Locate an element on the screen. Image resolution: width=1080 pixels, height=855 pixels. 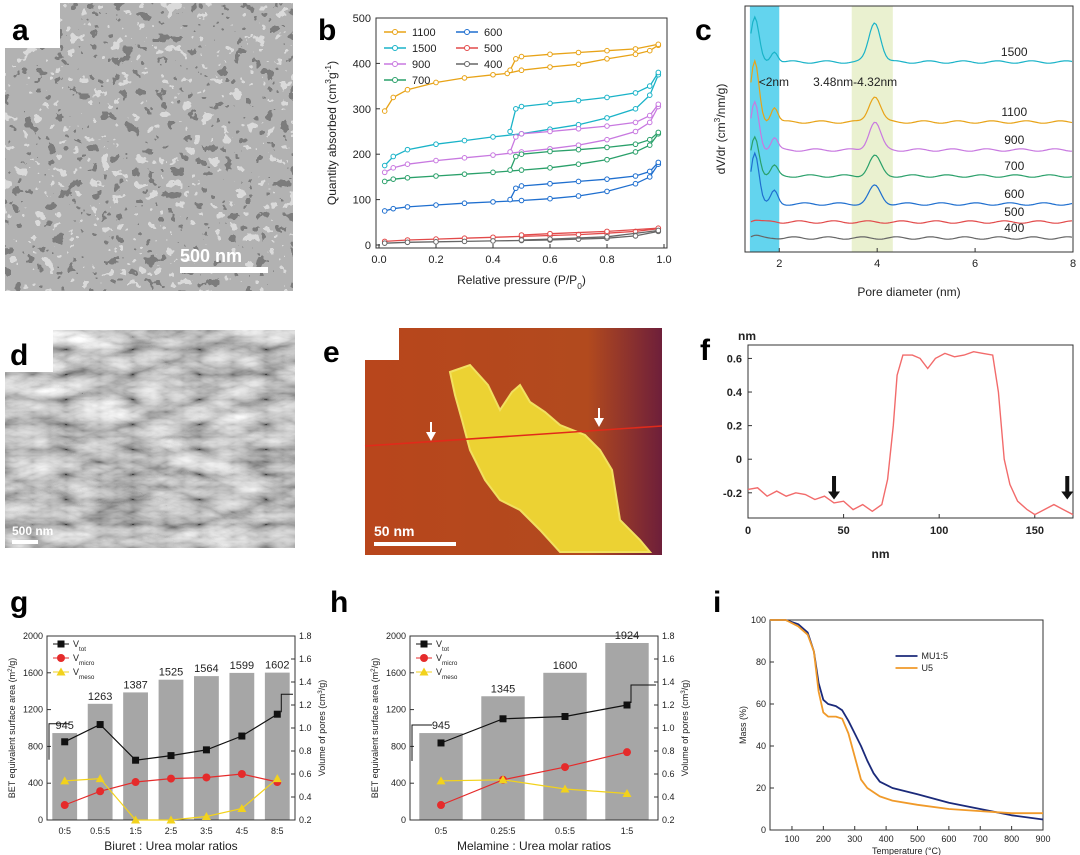
x-tick-label-g: 1:5 is located at coordinates (135, 831).